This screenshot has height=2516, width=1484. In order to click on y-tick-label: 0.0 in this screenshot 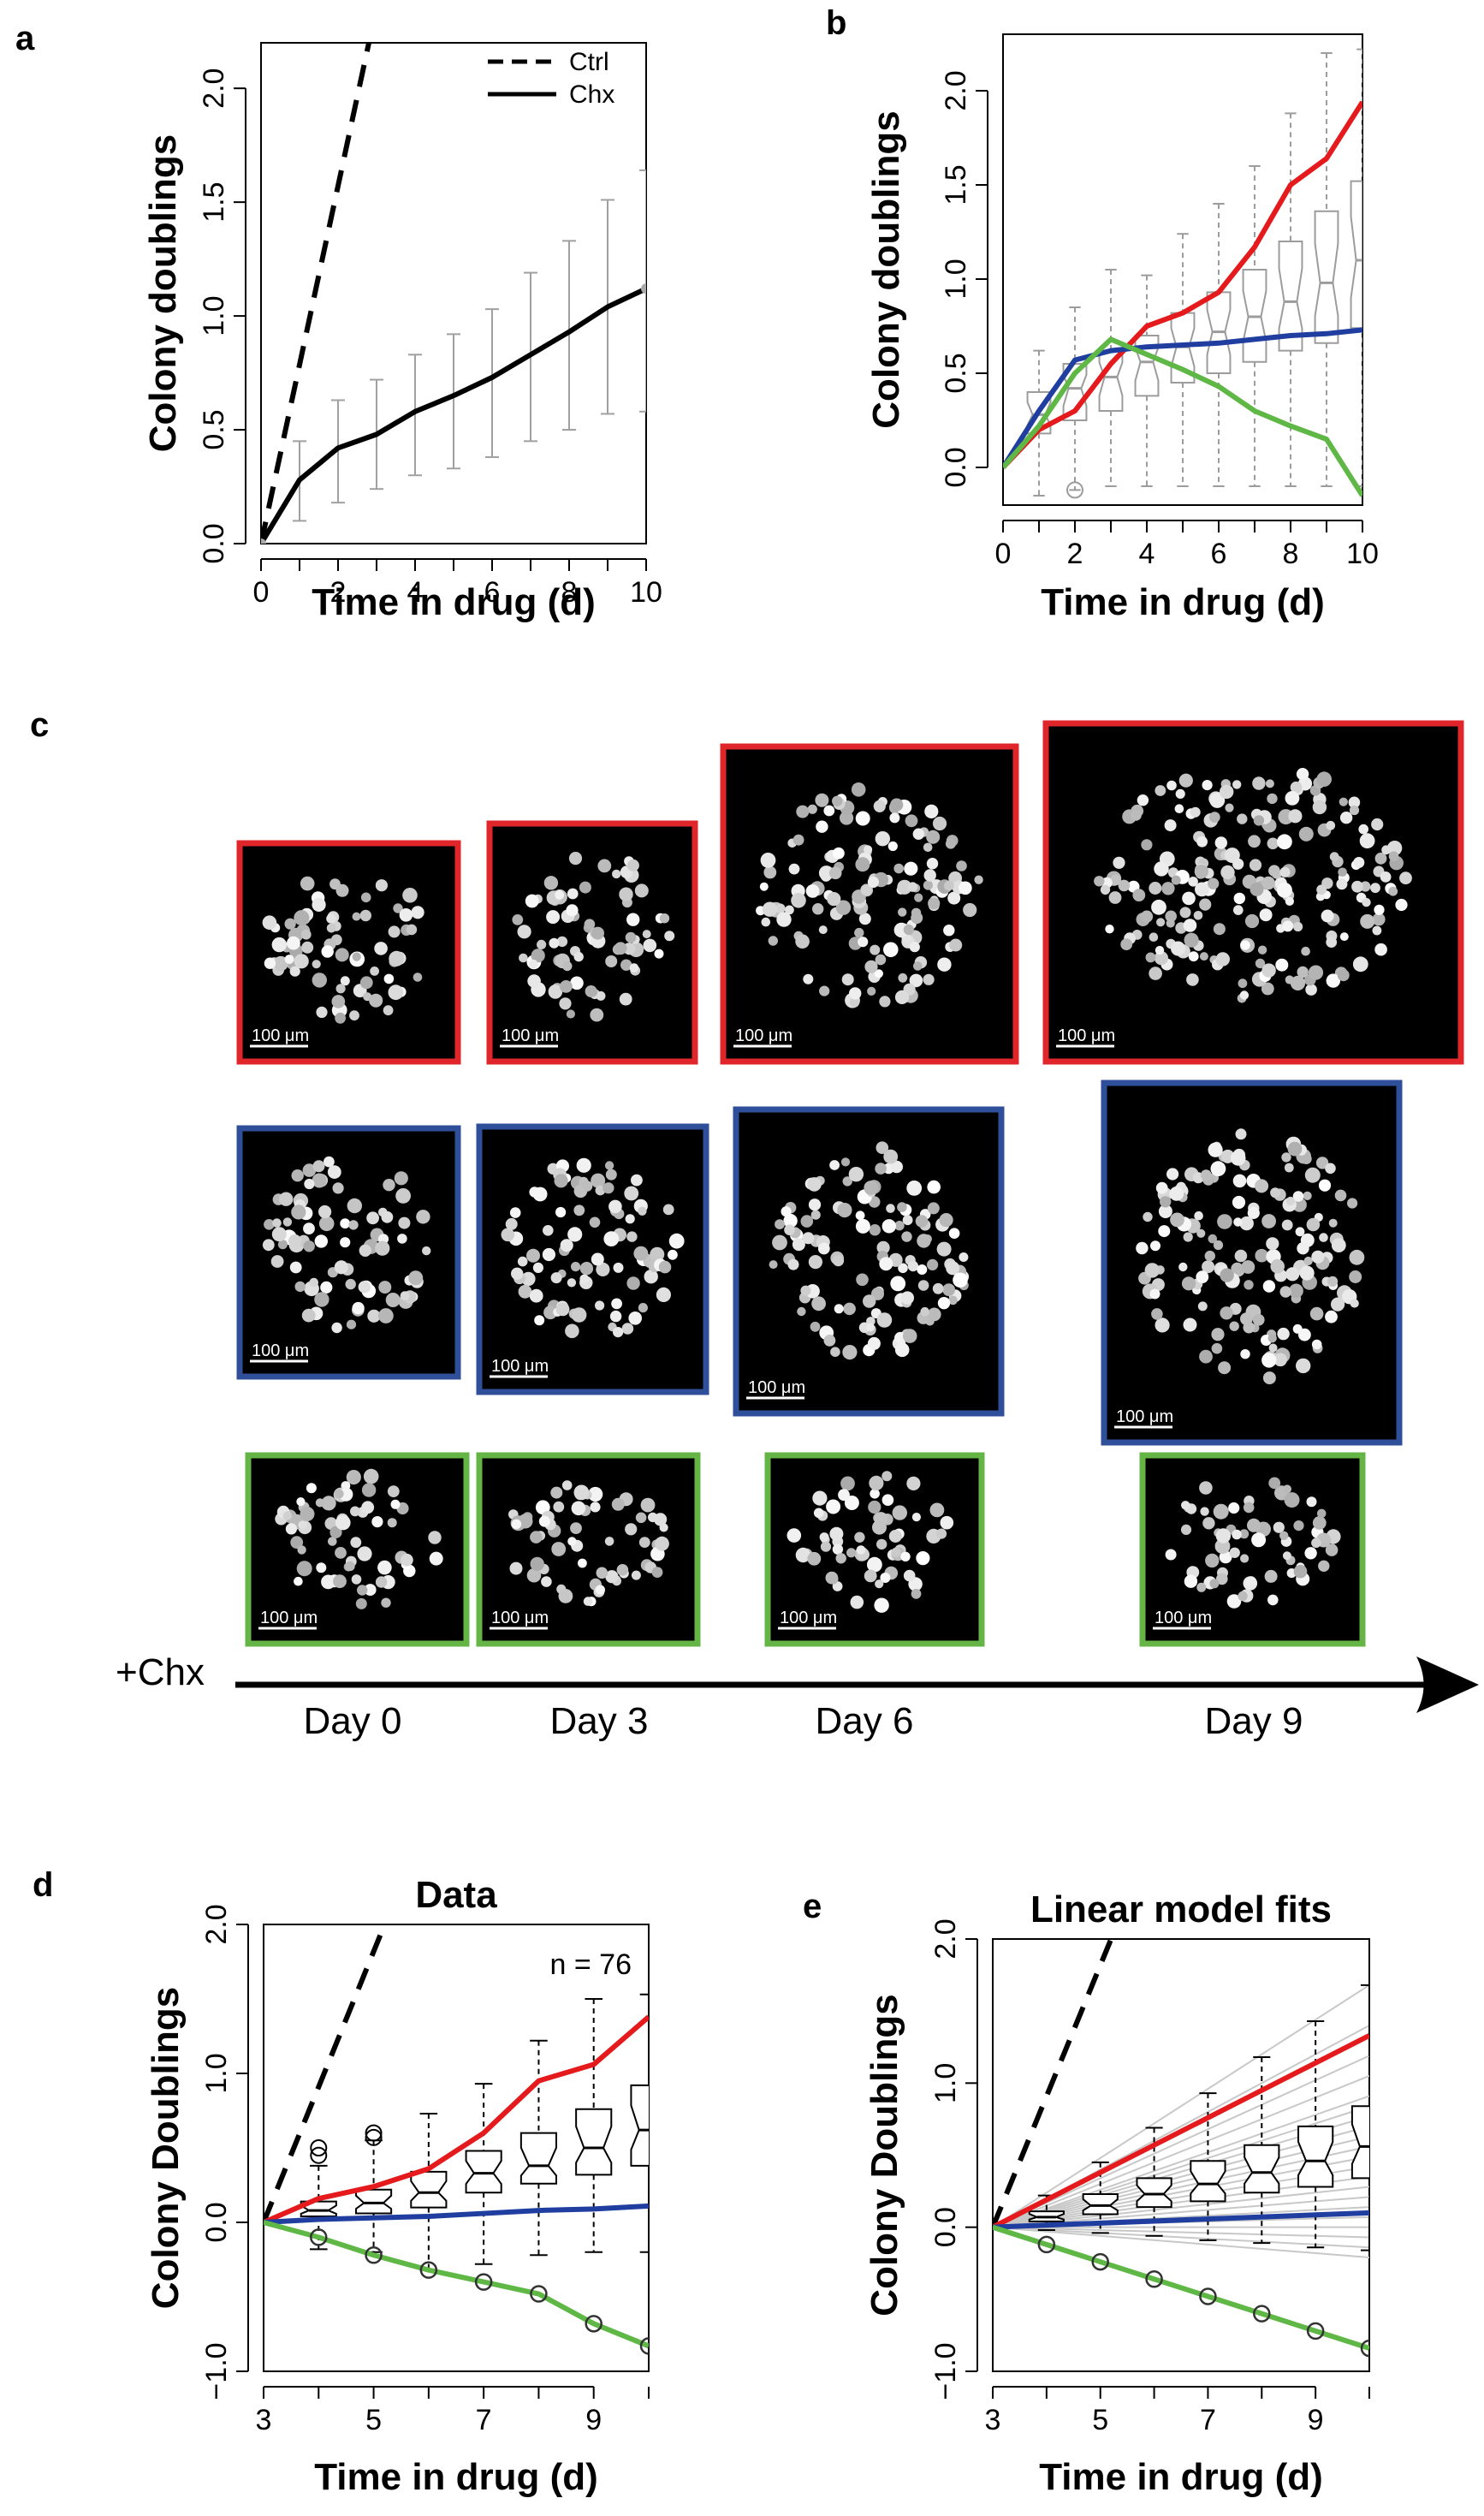, I will do `click(946, 2227)`.